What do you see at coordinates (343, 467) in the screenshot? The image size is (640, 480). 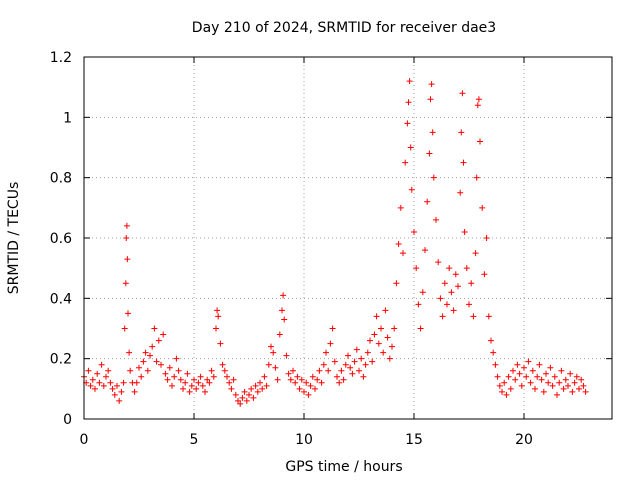 I see `x-axis-label: GPS time / hours` at bounding box center [343, 467].